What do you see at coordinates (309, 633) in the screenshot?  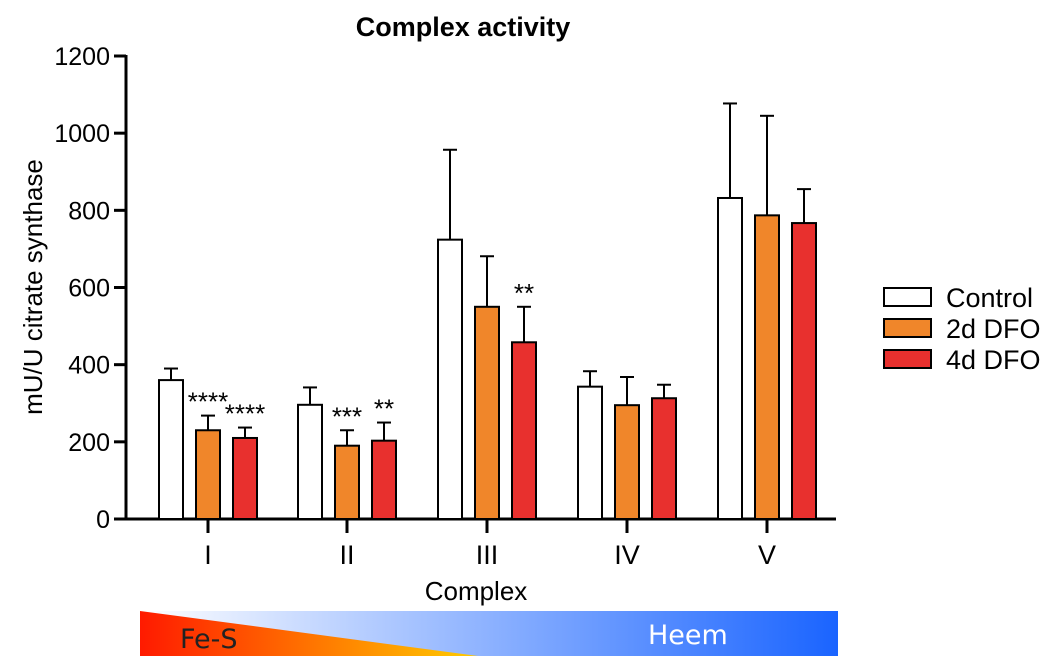 I see `fe-s-gradient-wedge` at bounding box center [309, 633].